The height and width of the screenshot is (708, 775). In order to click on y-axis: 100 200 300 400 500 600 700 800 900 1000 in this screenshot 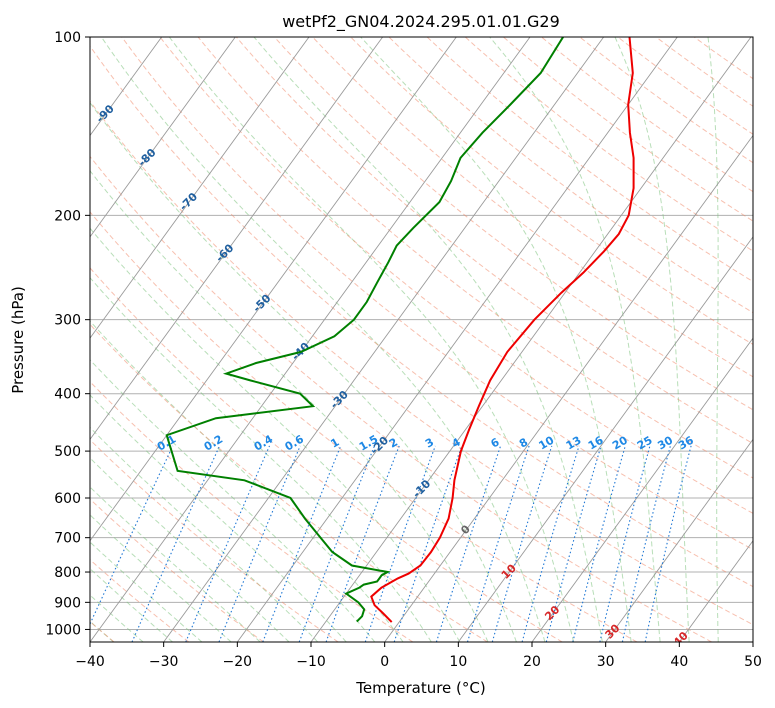, I will do `click(67, 334)`.